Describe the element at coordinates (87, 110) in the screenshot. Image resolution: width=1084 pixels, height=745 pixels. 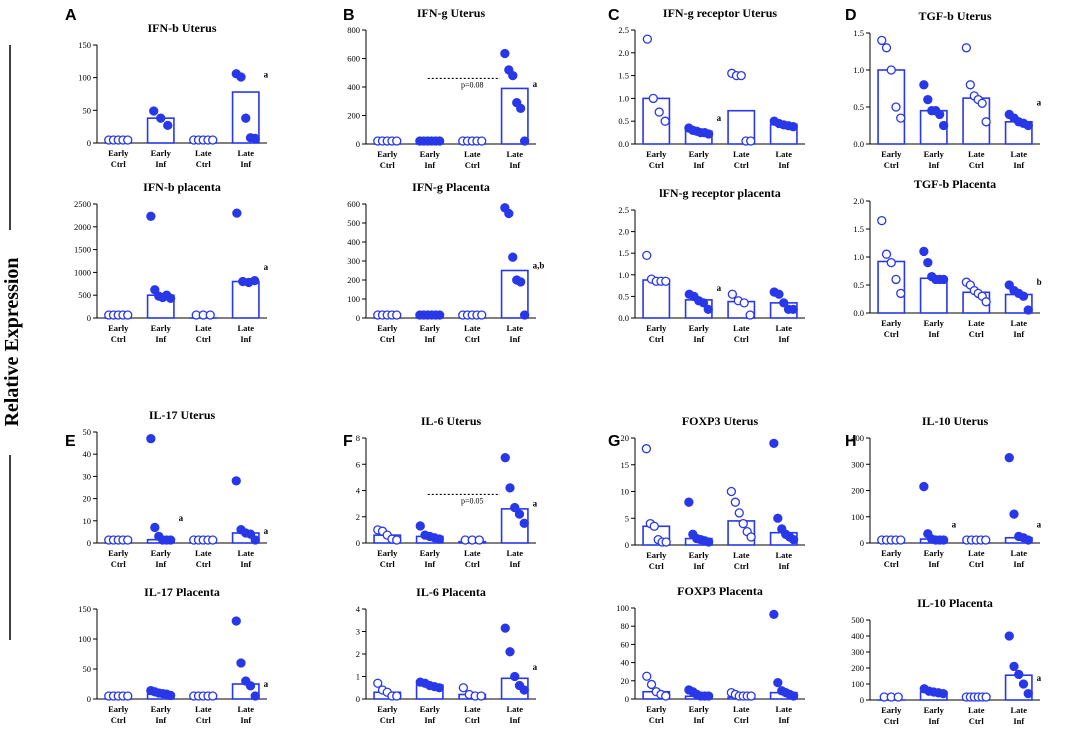
I see `y-tick-label: 50` at that location.